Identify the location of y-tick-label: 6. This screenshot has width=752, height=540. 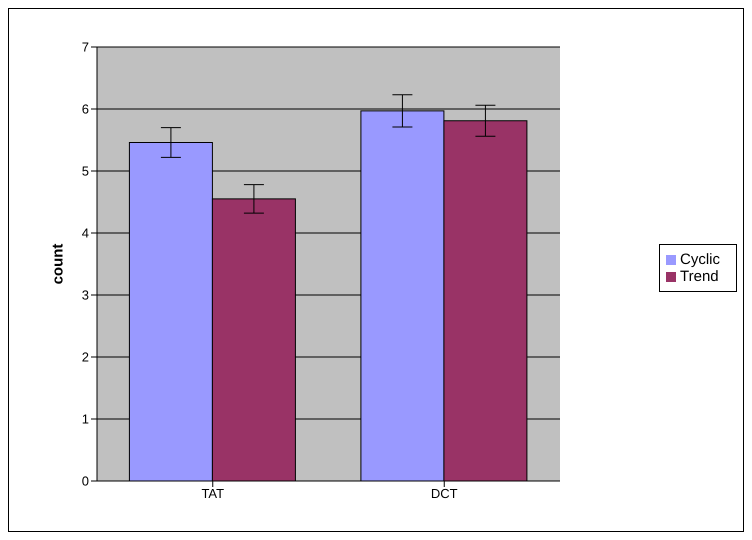
(85, 109).